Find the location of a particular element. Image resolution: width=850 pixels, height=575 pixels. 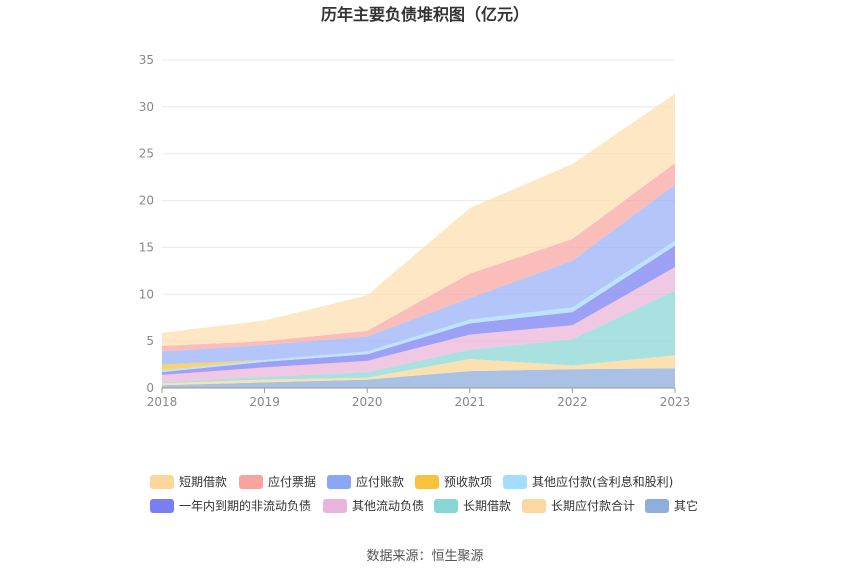

y-tick-label: 0 is located at coordinates (150, 388).